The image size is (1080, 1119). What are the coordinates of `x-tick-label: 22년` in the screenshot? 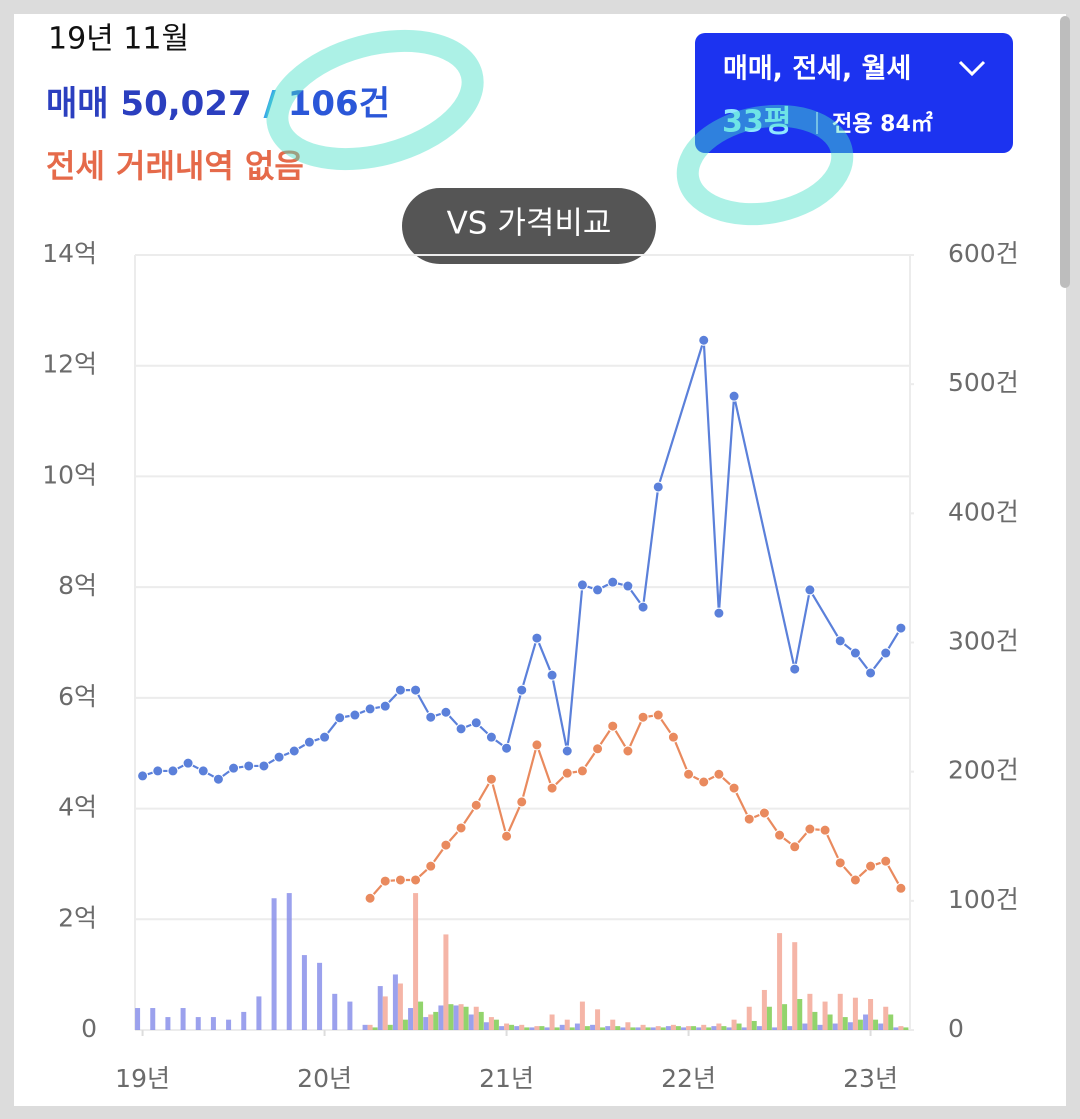 It's located at (688, 1078).